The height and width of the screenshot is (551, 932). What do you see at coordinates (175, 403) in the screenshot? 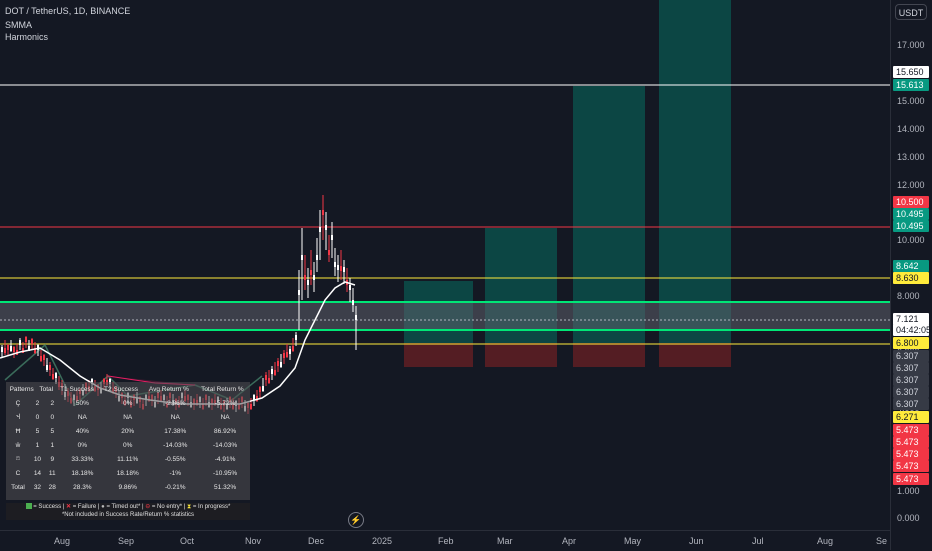
I see `stats-cell: -2.86%` at bounding box center [175, 403].